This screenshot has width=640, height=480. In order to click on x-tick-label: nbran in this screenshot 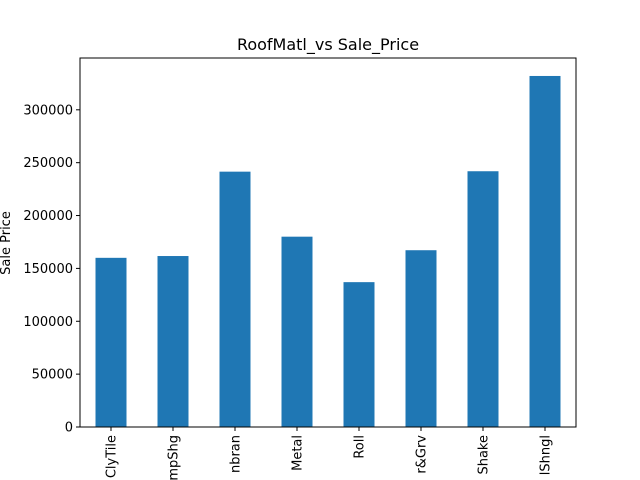, I will do `click(236, 454)`.